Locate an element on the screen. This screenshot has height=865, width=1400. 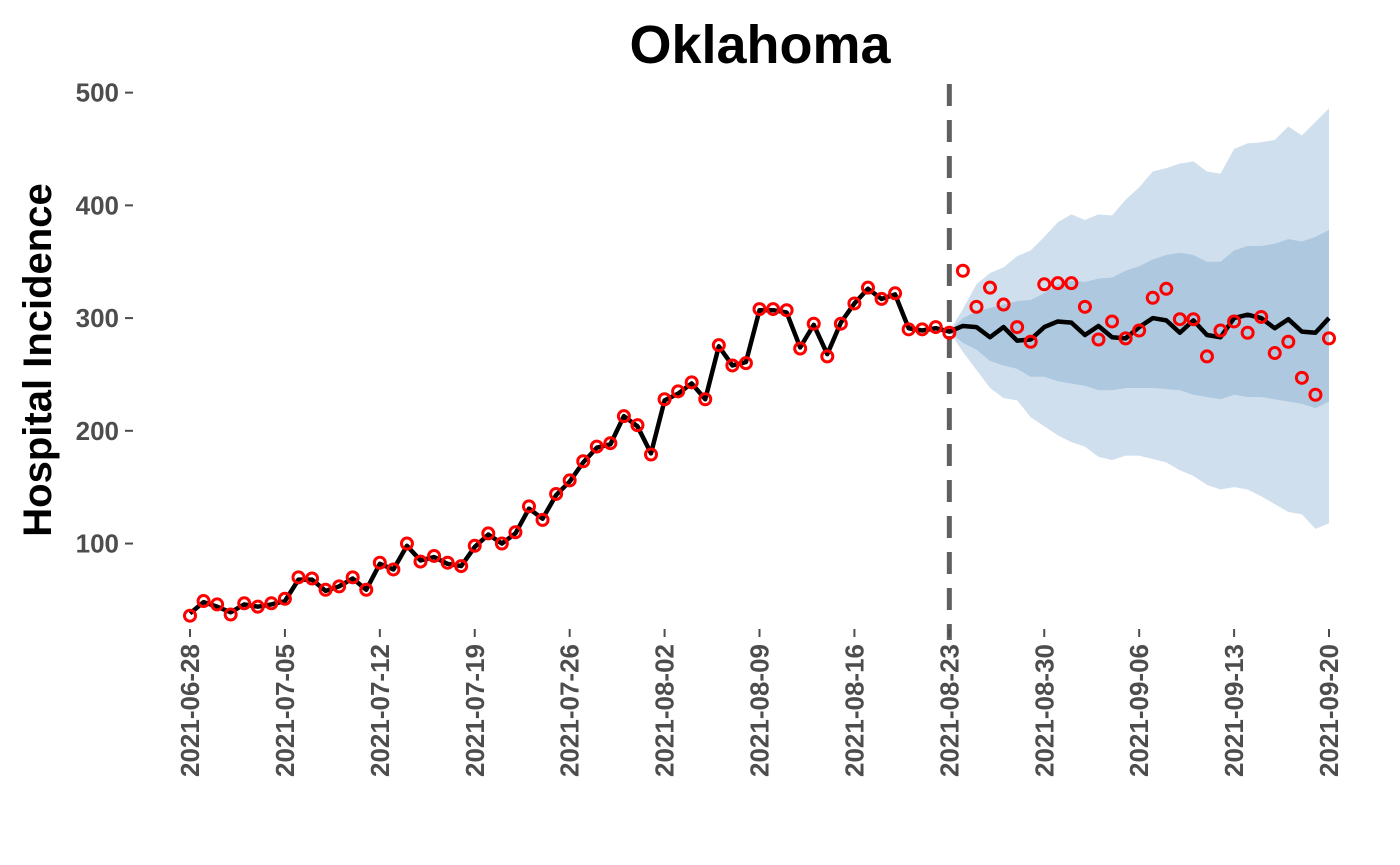
x-tick-label: 2021-07-26 is located at coordinates (570, 710).